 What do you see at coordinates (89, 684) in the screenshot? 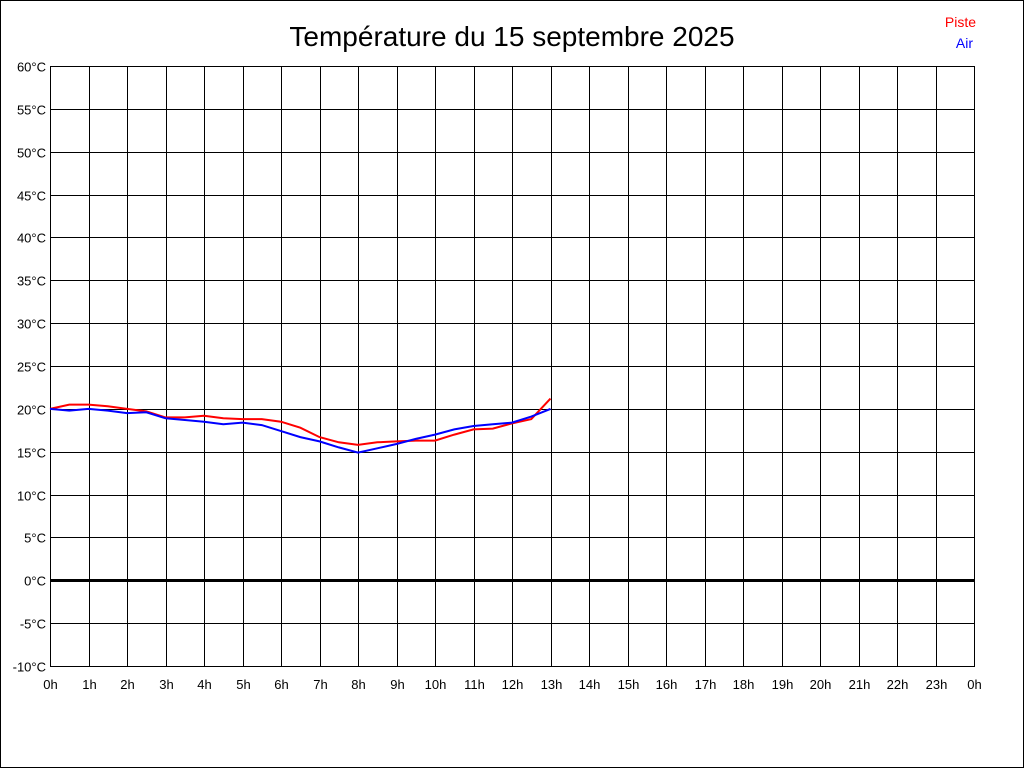
I see `x-tick-label: 1h` at bounding box center [89, 684].